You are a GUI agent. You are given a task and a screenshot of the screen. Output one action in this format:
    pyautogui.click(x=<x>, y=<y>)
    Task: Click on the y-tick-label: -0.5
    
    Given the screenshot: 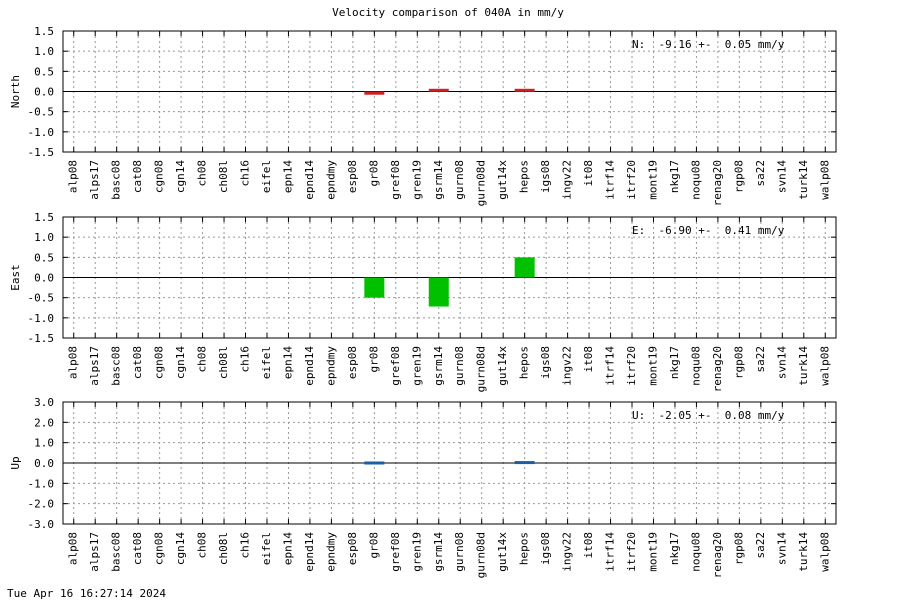 What is the action you would take?
    pyautogui.click(x=41, y=112)
    